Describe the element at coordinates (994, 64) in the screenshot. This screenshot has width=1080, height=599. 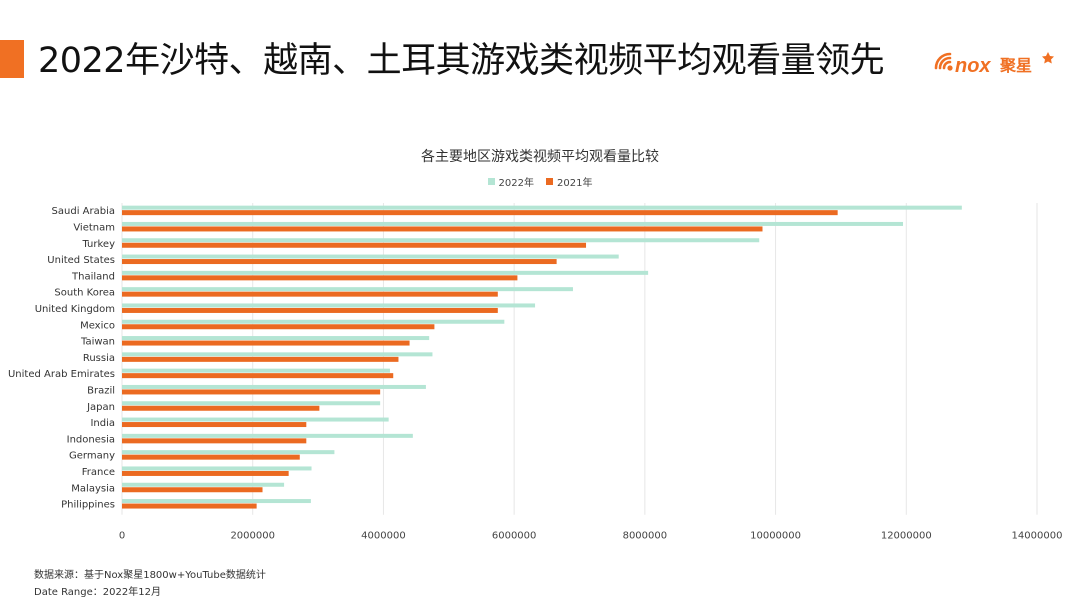
I see `nox-logo: nox 聚星` at that location.